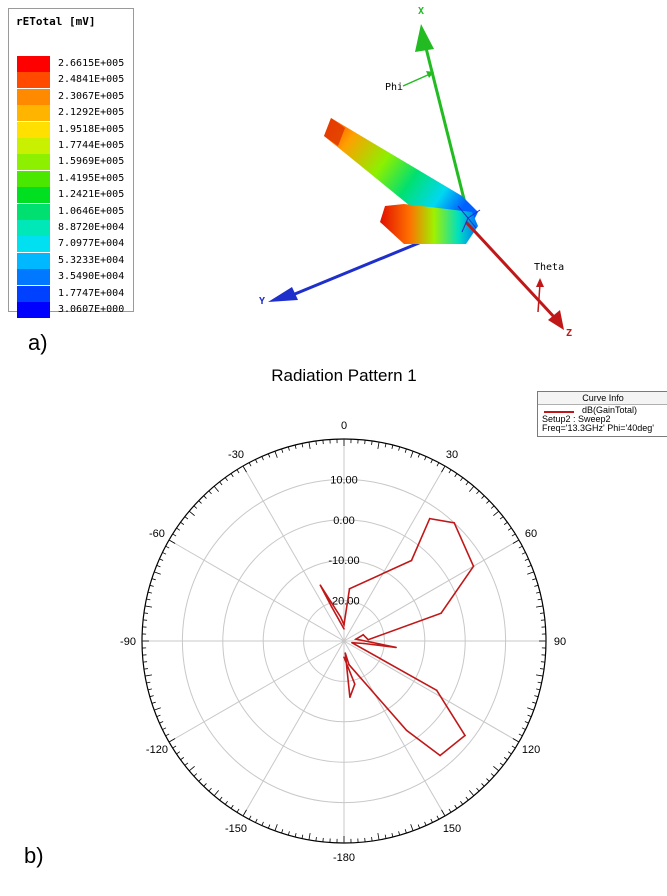  What do you see at coordinates (157, 534) in the screenshot?
I see `angular-tick-label: -60` at bounding box center [157, 534].